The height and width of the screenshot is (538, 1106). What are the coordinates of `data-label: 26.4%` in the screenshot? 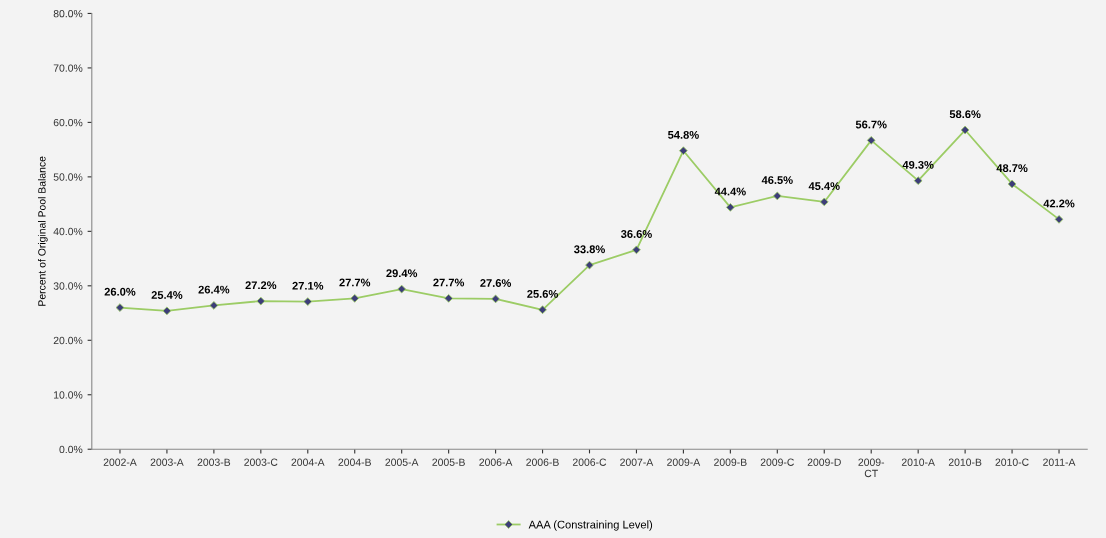 It's located at (214, 289).